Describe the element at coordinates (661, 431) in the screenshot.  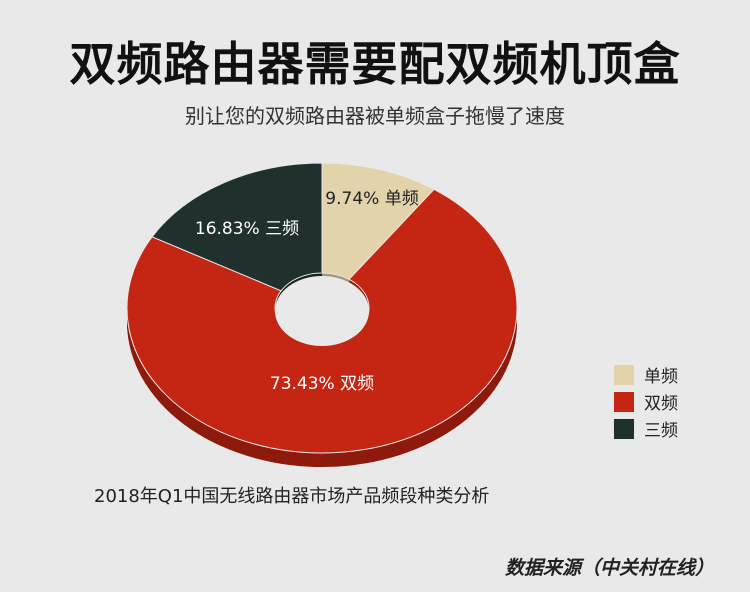
I see `legend-label-tri: 三频` at that location.